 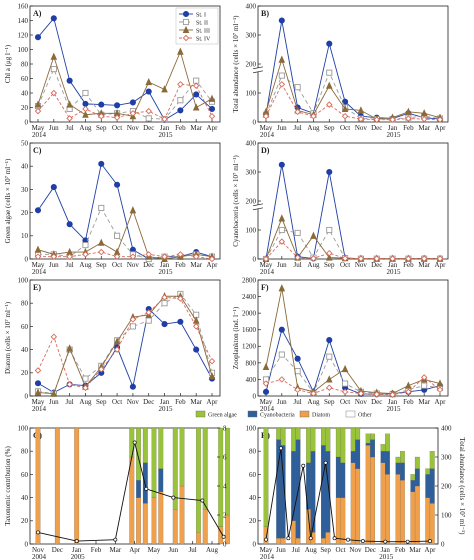 I want to click on legend-marker, so click(x=186, y=38).